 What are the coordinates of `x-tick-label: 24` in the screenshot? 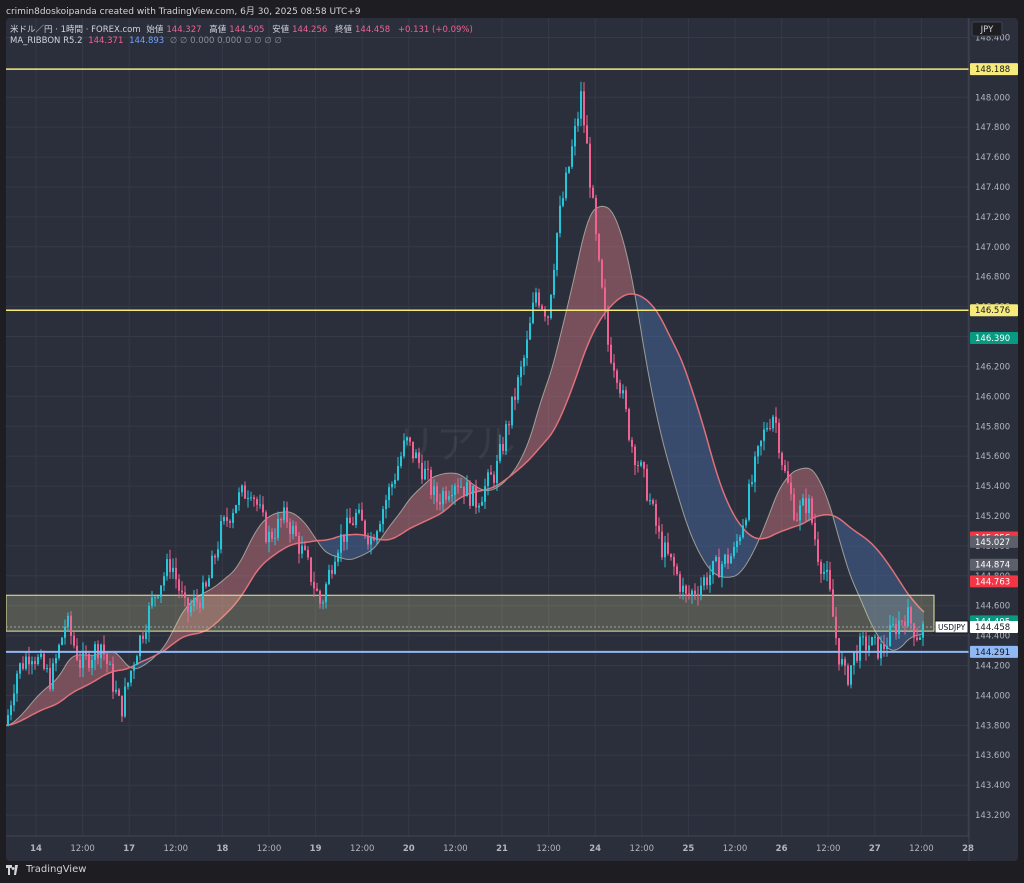 It's located at (595, 849).